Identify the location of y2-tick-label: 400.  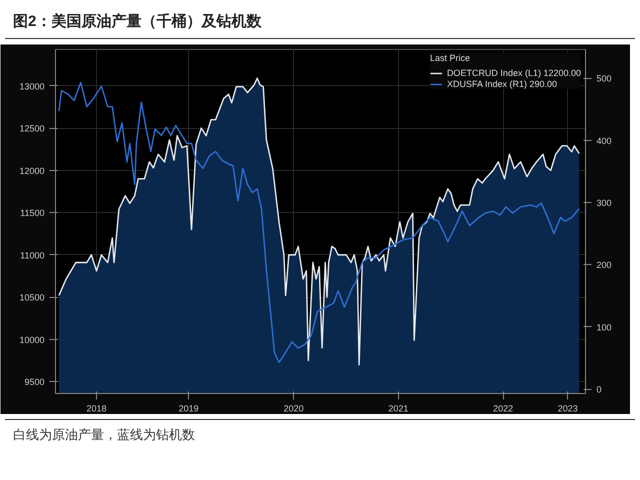
(604, 141).